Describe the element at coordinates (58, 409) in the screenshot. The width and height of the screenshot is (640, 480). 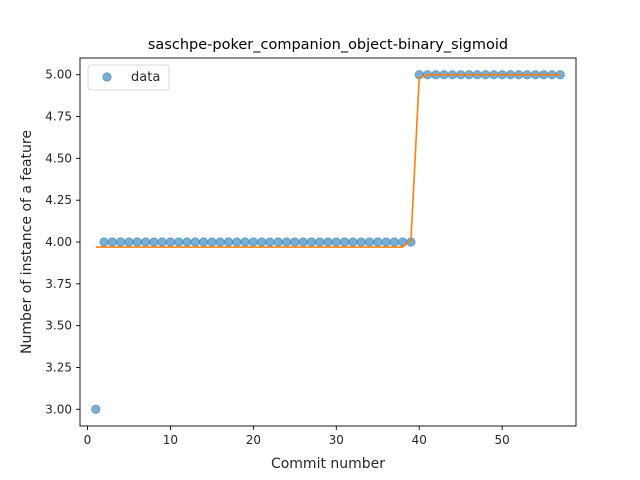
I see `y-tick-label: 3.00` at that location.